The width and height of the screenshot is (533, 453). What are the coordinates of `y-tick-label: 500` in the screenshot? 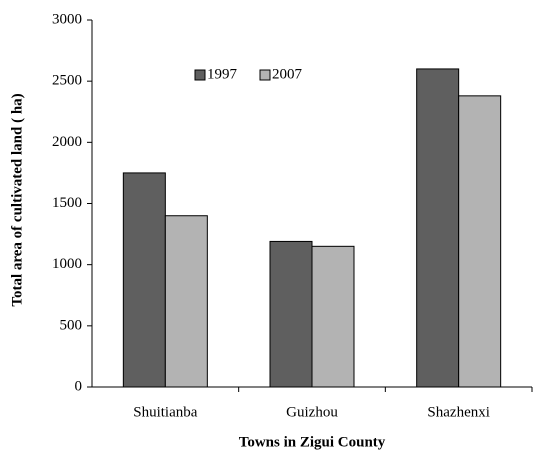 It's located at (71, 325).